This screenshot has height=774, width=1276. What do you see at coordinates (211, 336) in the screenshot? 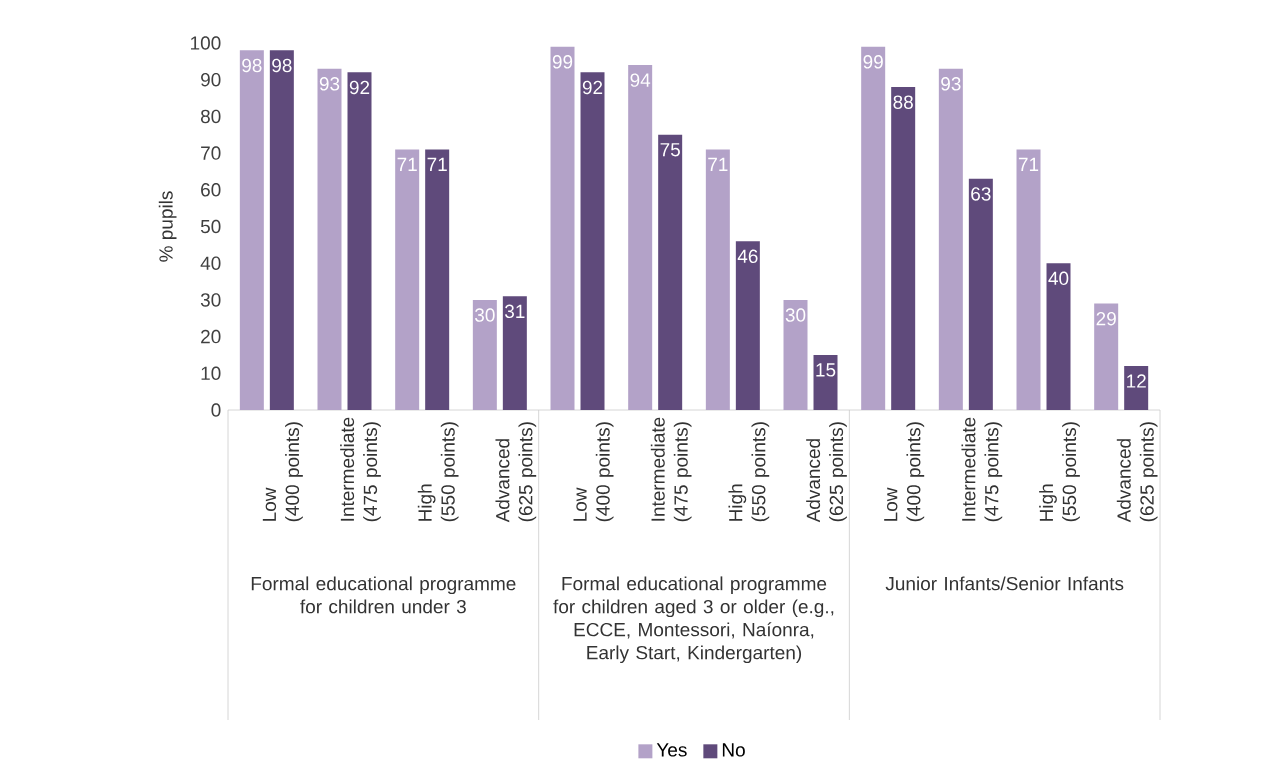
I see `y-tick-label: 20` at bounding box center [211, 336].